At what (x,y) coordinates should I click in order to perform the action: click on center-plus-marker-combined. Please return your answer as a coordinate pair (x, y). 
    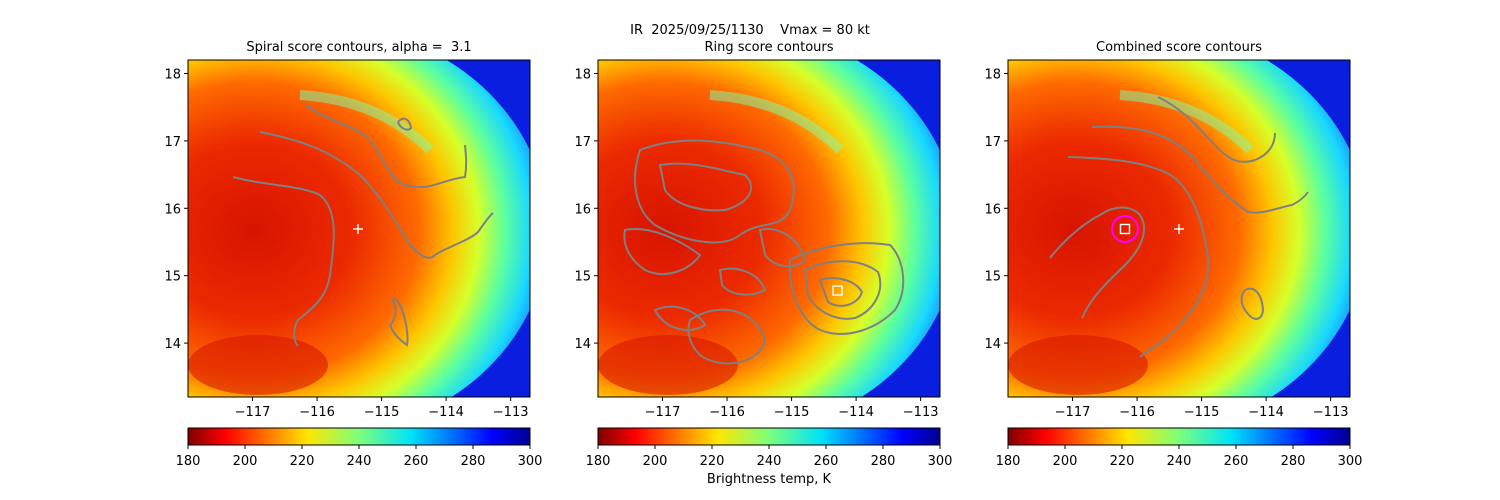
    Looking at the image, I should click on (1179, 229).